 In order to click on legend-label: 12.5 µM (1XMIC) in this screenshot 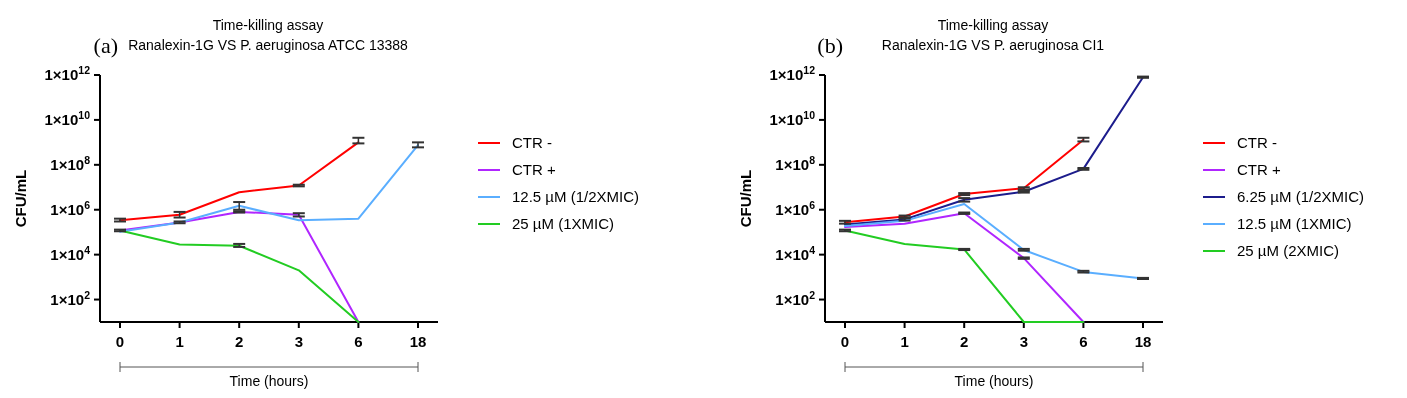, I will do `click(1294, 224)`.